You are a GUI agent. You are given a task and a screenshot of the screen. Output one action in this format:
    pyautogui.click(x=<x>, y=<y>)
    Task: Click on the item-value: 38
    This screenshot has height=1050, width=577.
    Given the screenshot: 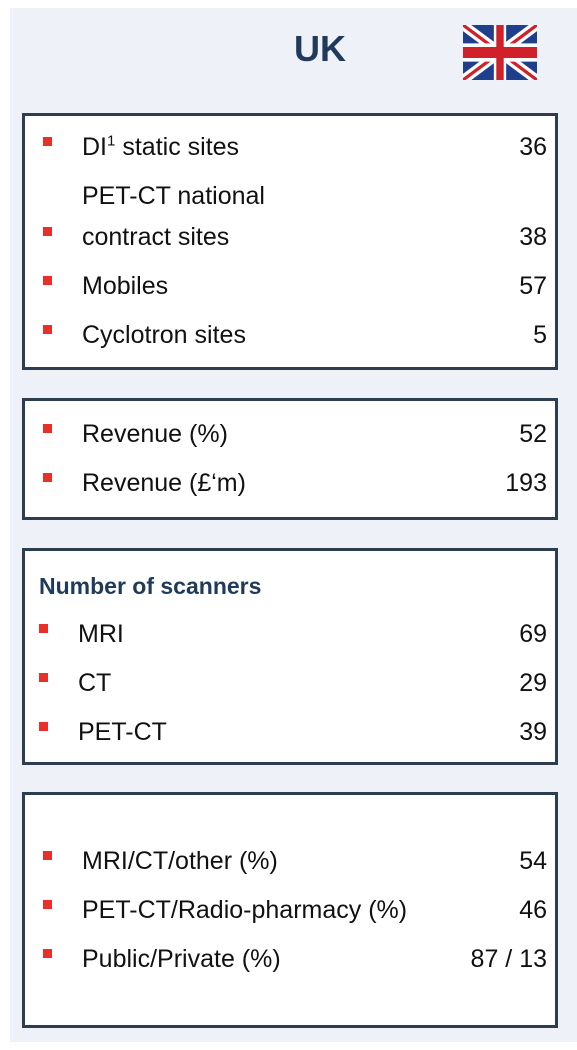 What is the action you would take?
    pyautogui.click(x=533, y=237)
    